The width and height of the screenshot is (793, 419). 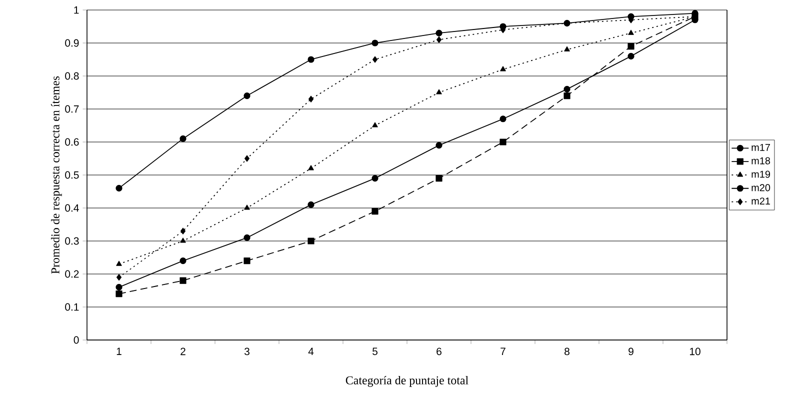 I want to click on x-tick-label: 8, so click(x=567, y=352).